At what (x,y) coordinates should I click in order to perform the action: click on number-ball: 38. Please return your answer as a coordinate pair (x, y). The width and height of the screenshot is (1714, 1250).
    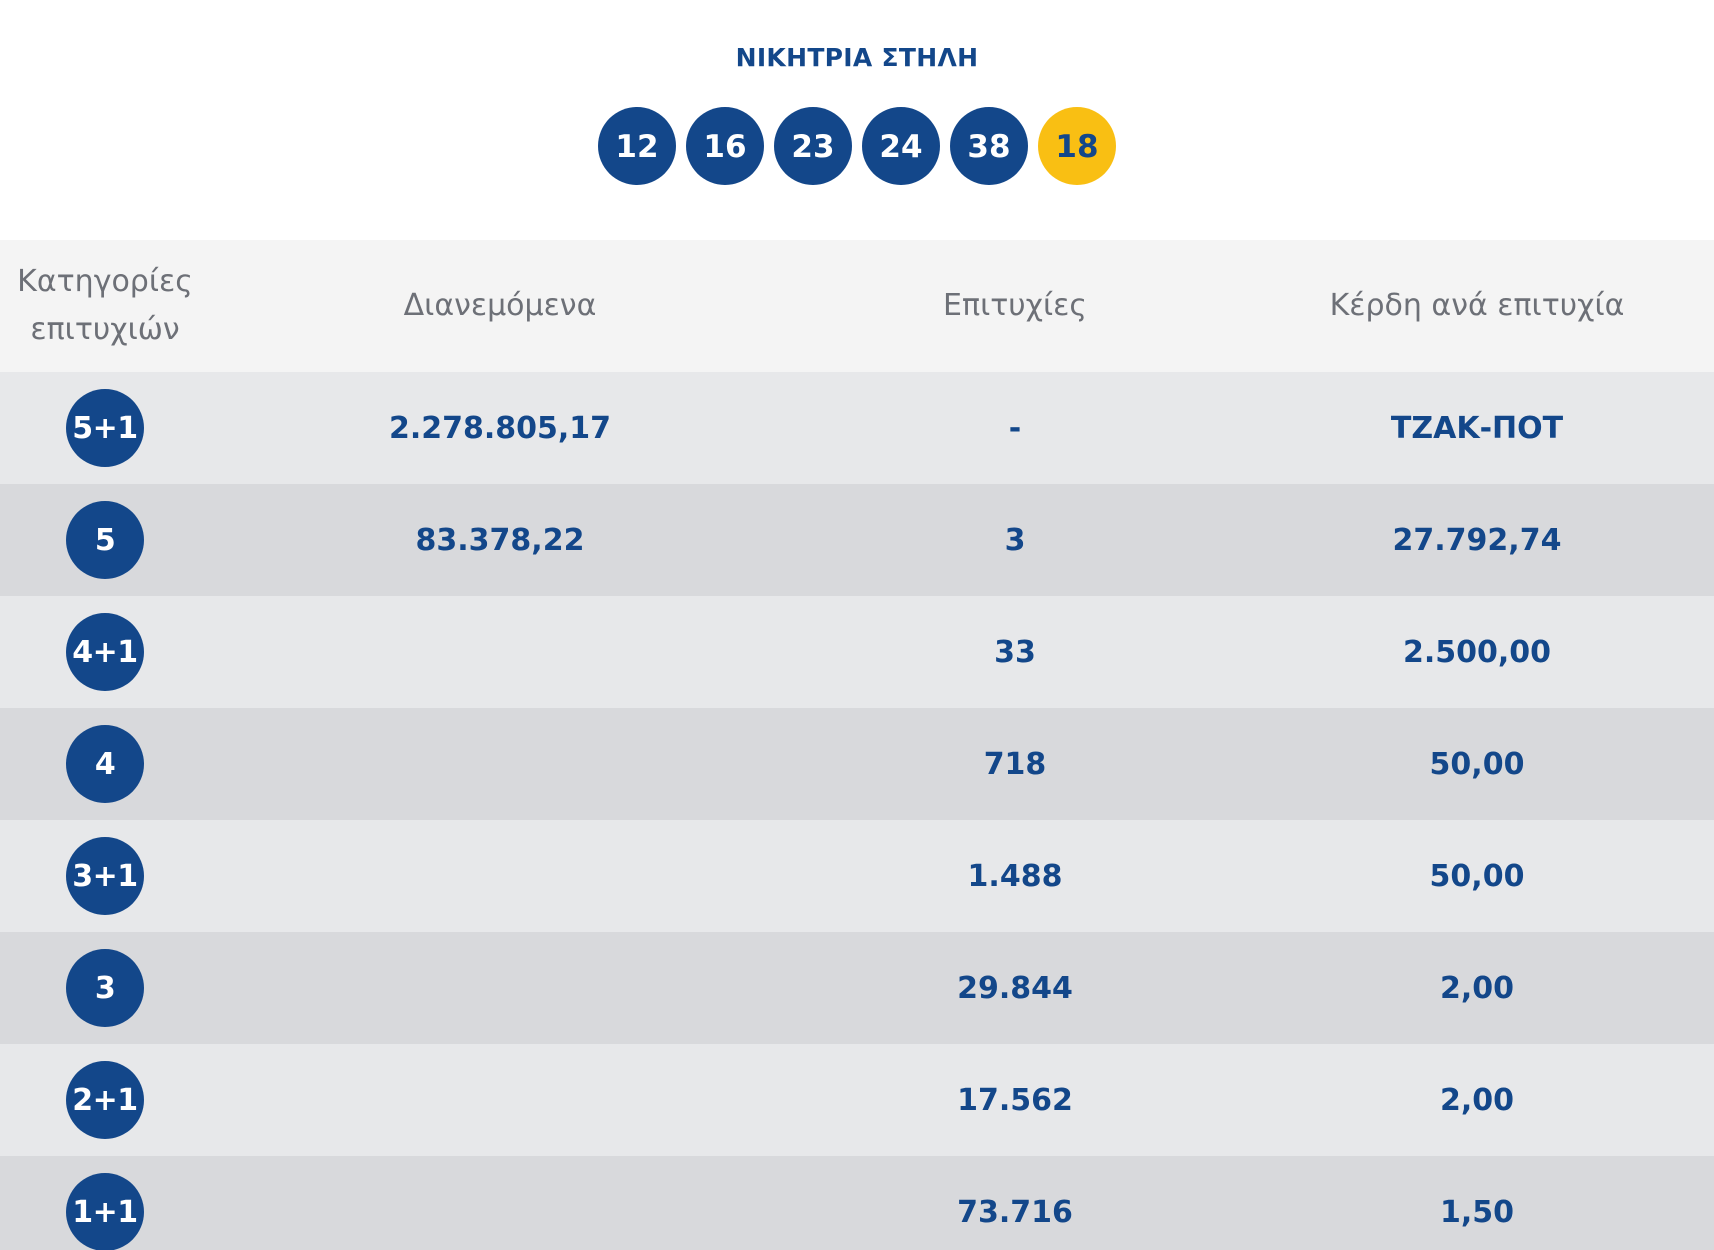
    Looking at the image, I should click on (989, 146).